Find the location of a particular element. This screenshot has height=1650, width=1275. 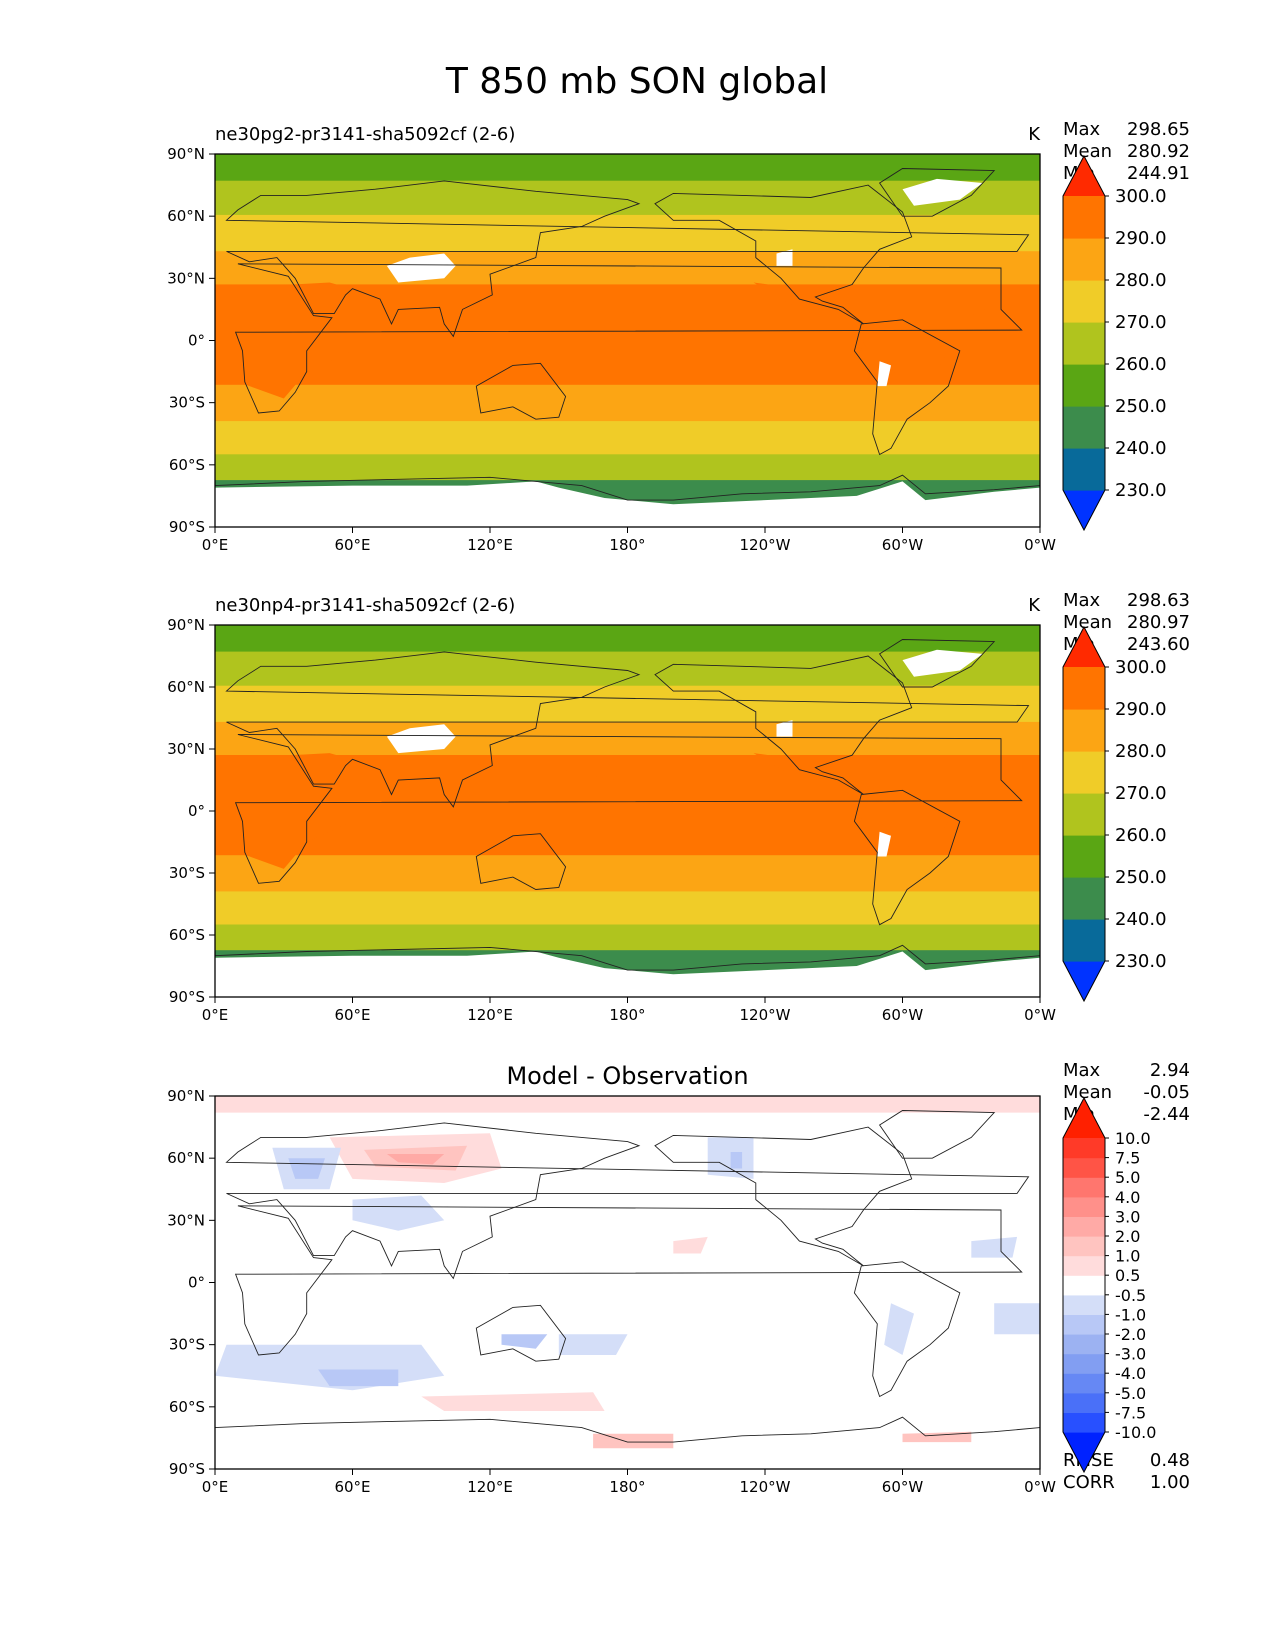

stat-value: 280.97 is located at coordinates (1158, 622).